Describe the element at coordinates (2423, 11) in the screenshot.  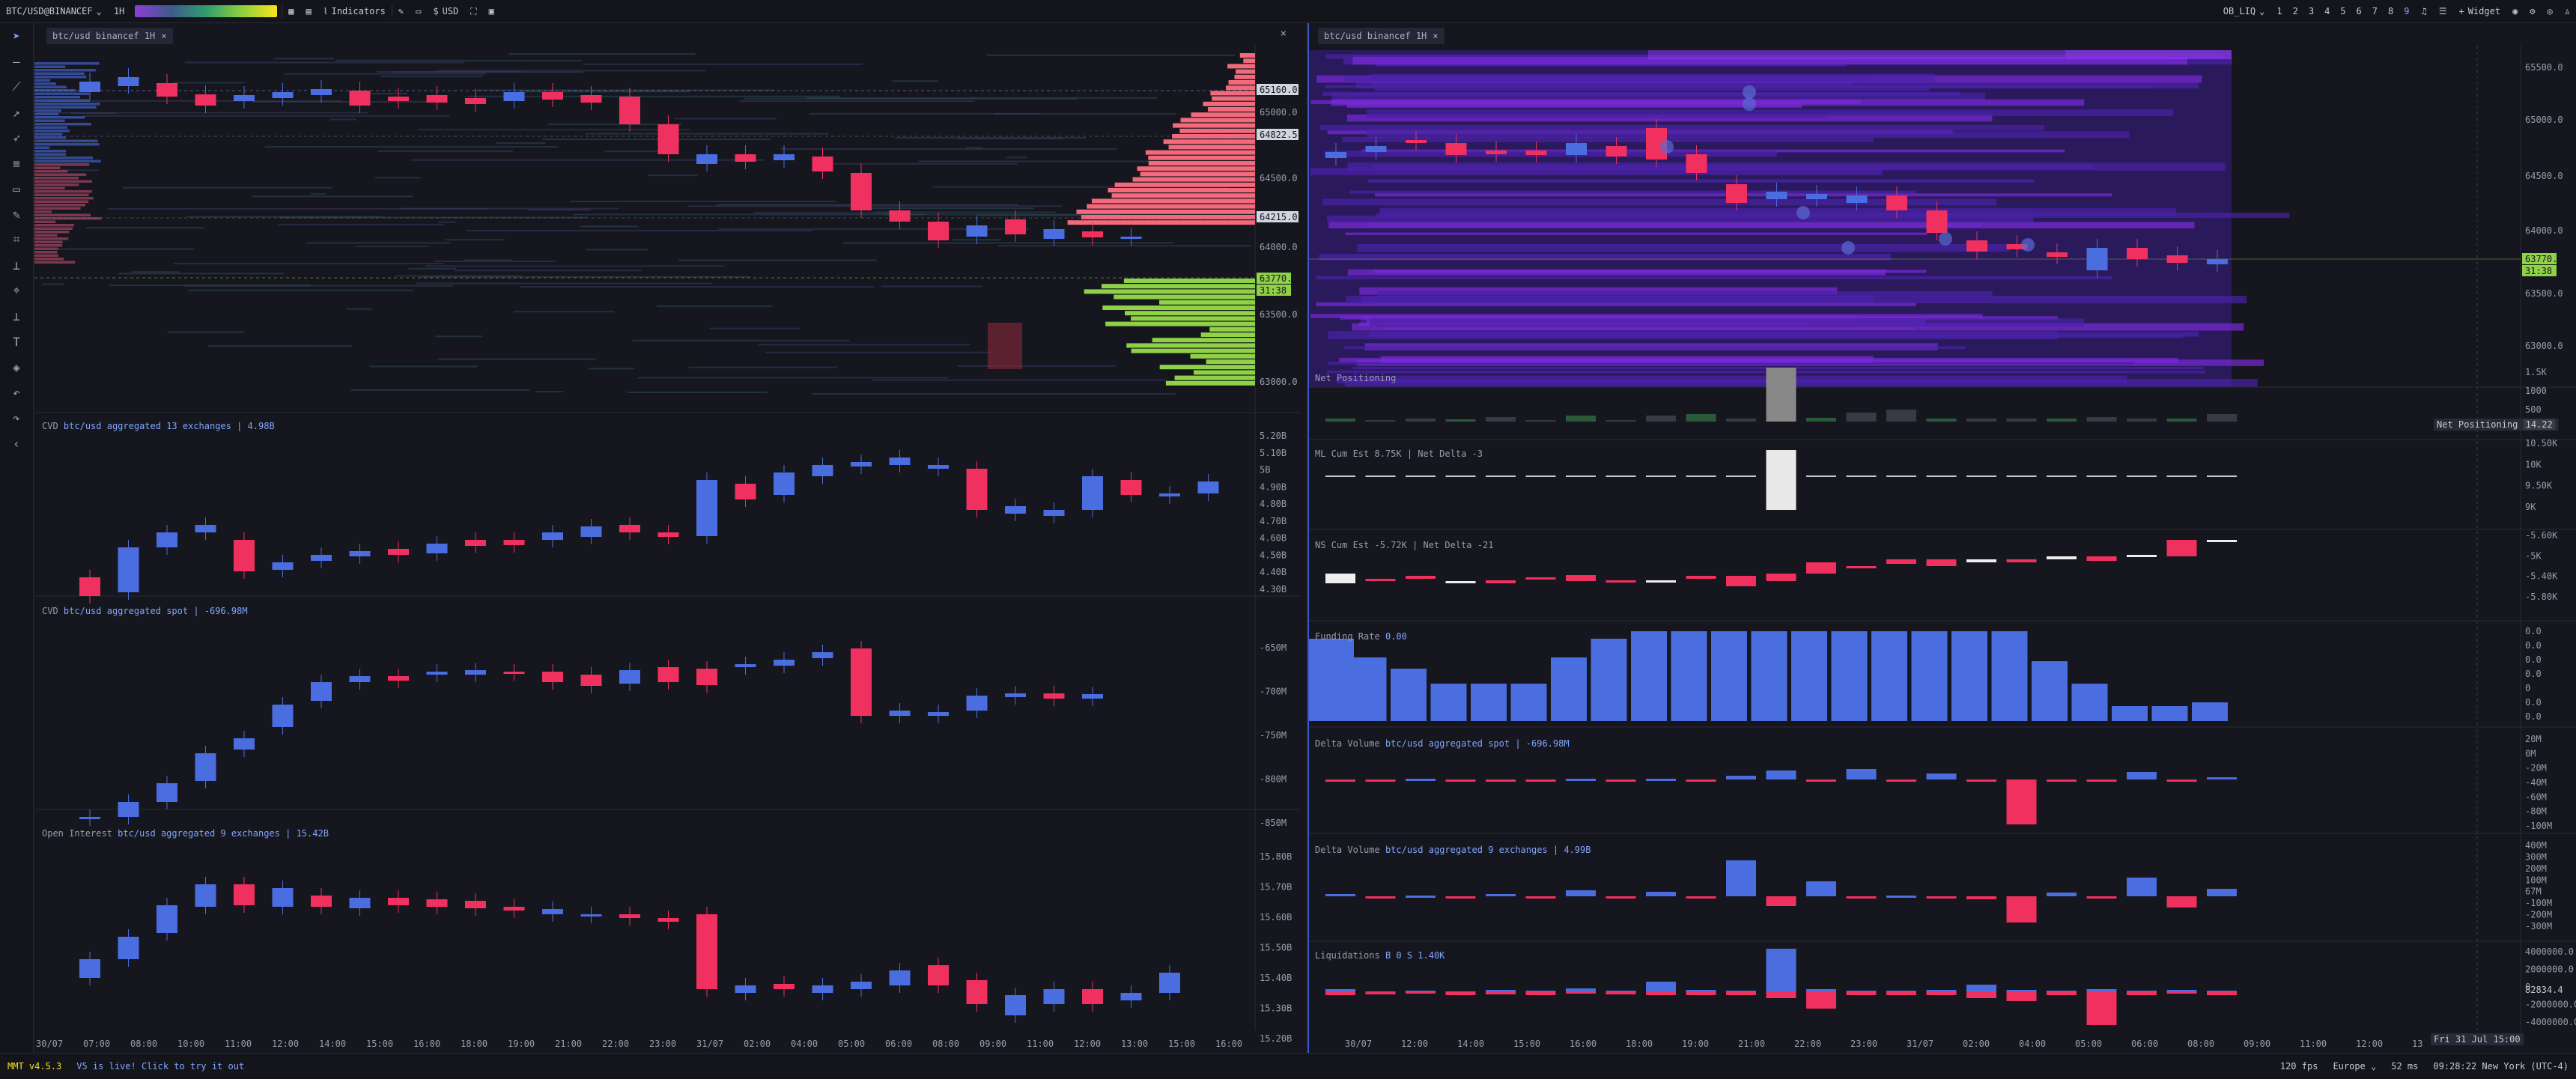
I see `alerts-button: ♫` at that location.